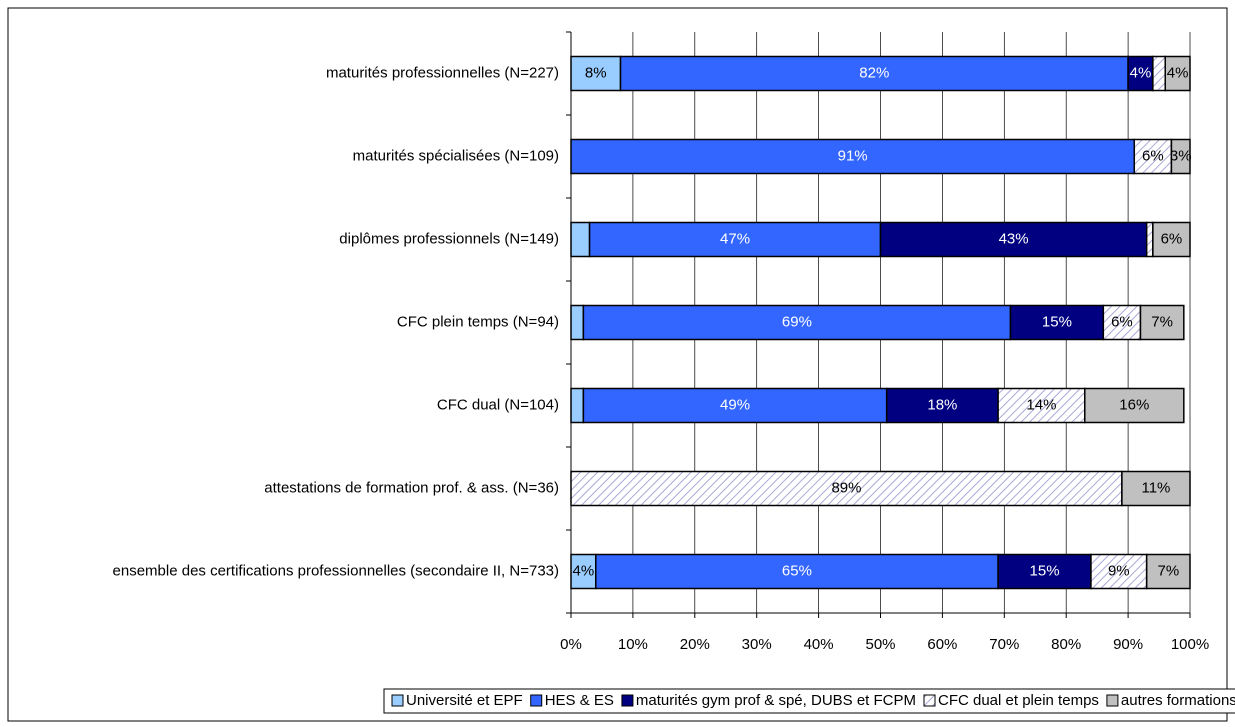 The height and width of the screenshot is (727, 1235). What do you see at coordinates (1004, 644) in the screenshot?
I see `x-tick-label: 70%` at bounding box center [1004, 644].